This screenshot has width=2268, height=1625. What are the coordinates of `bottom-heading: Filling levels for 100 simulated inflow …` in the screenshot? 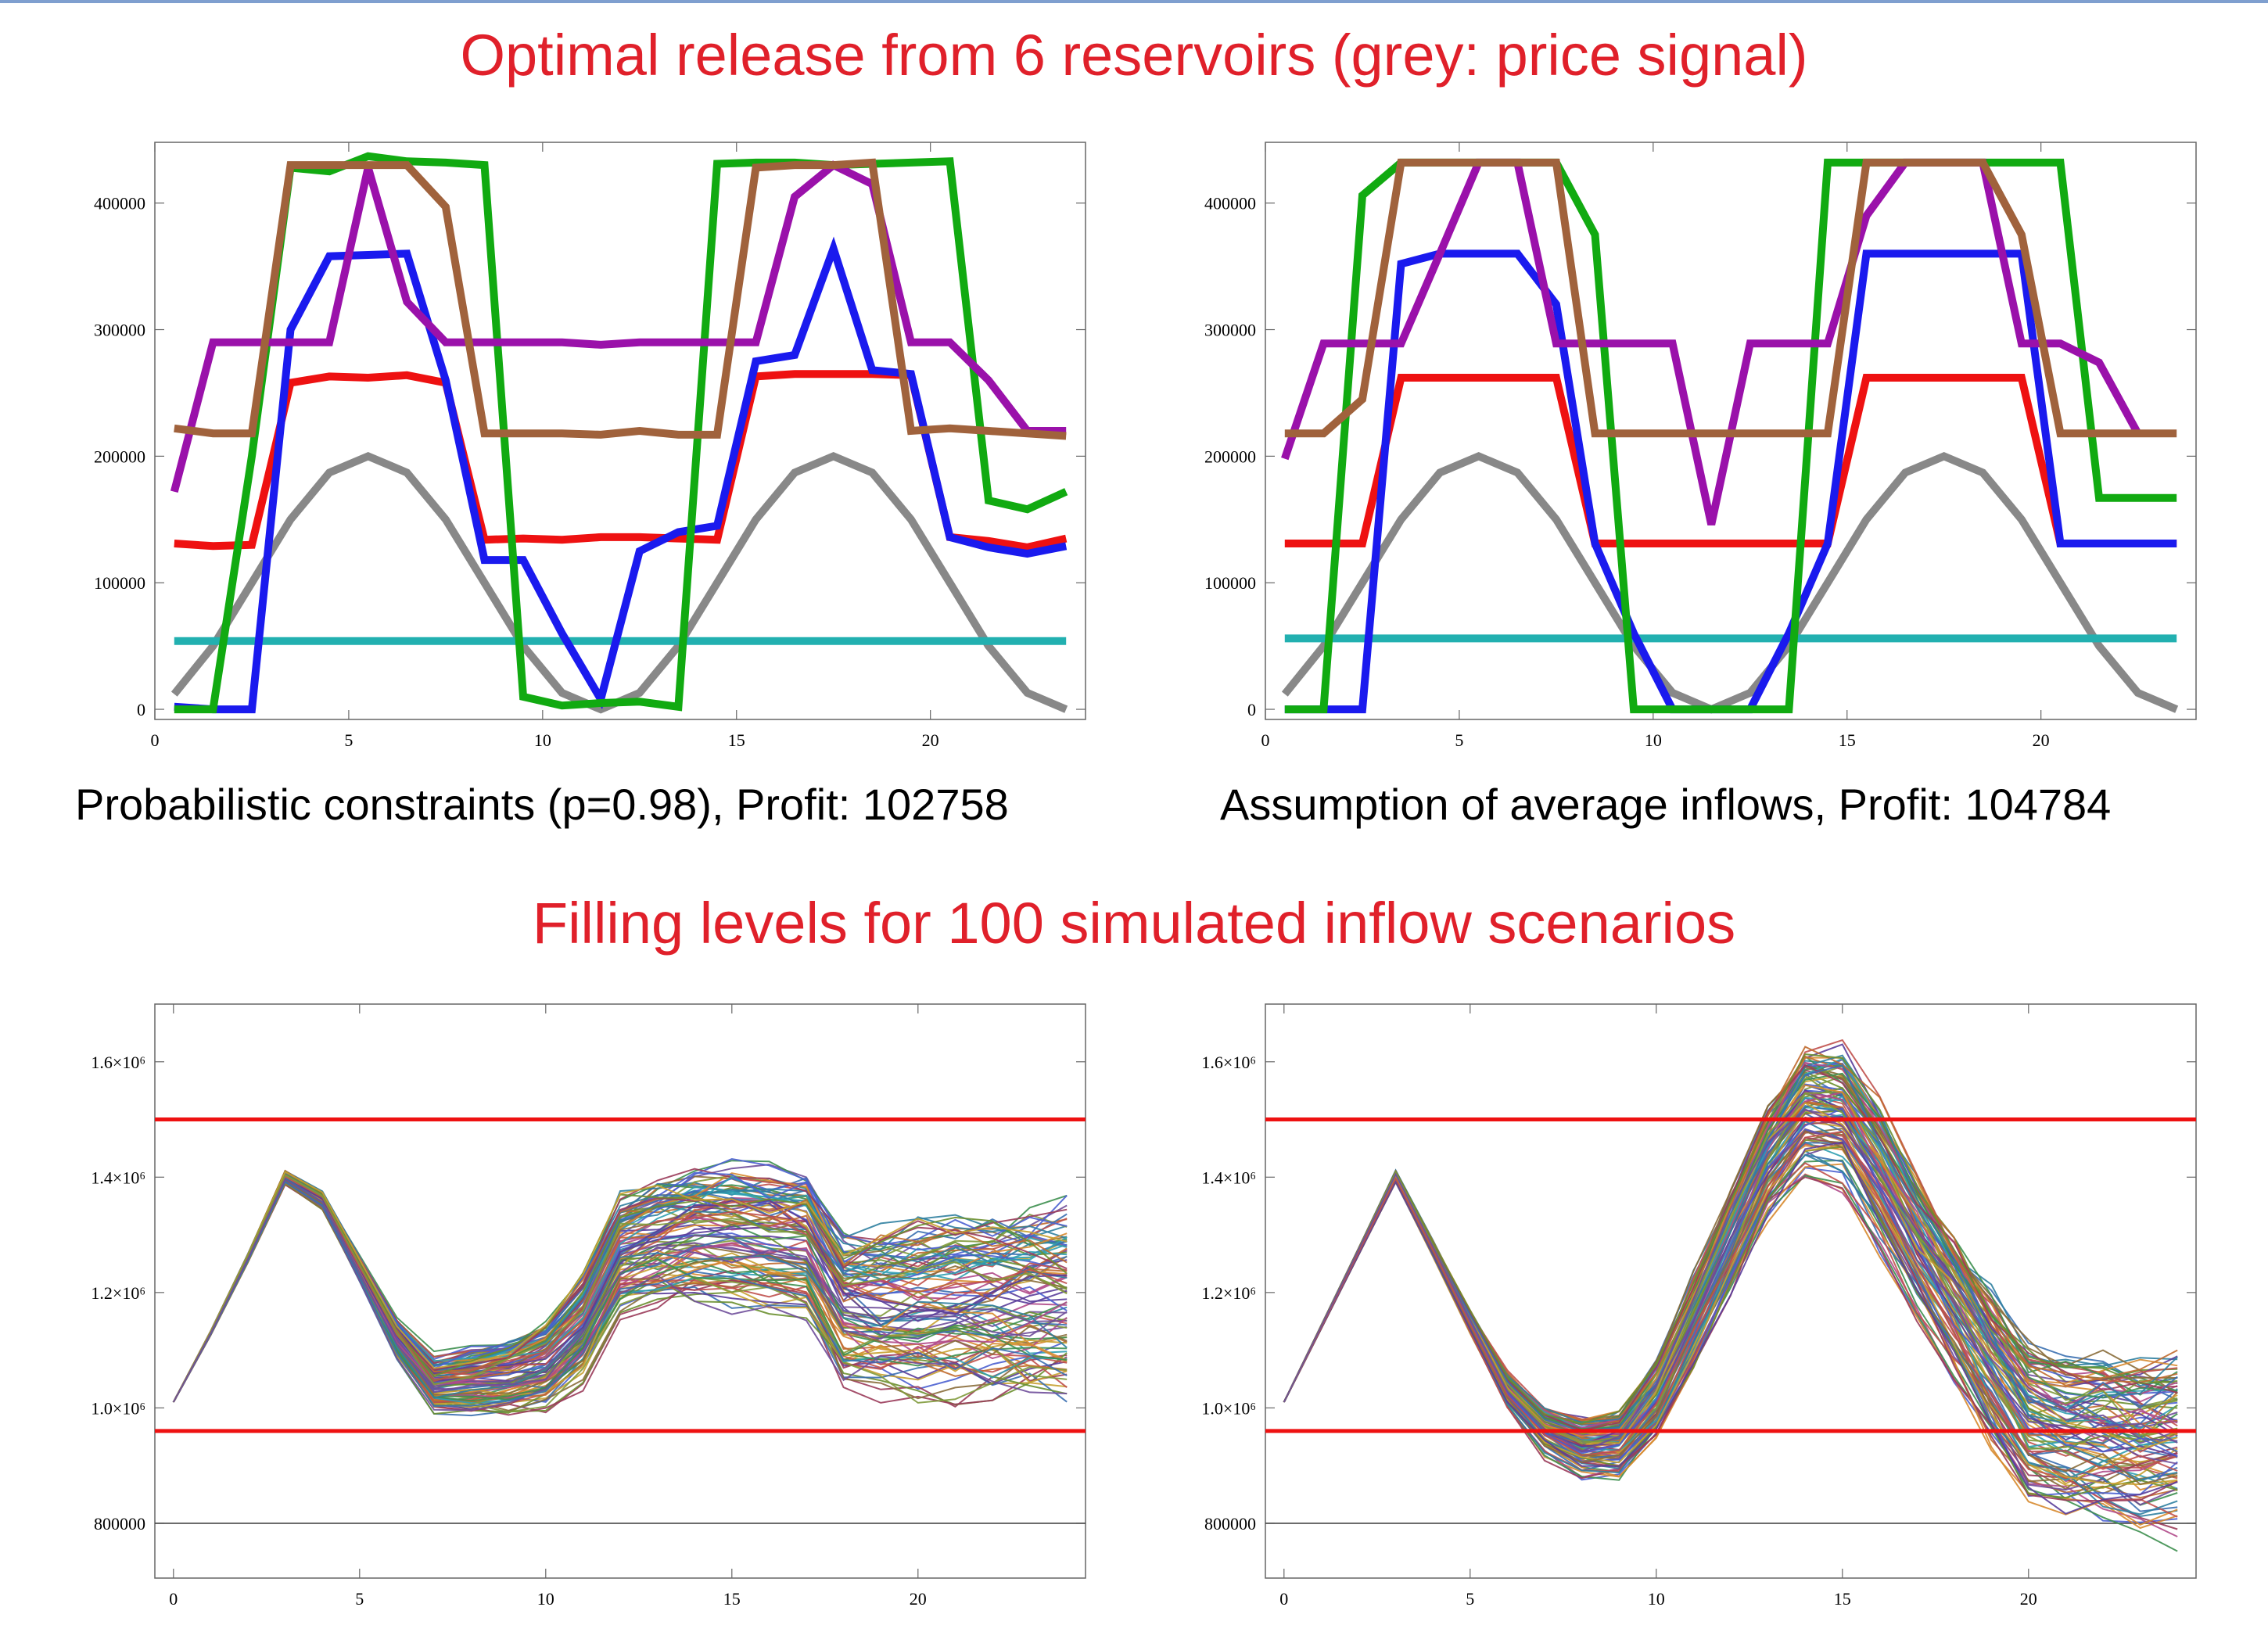 It's located at (1134, 923).